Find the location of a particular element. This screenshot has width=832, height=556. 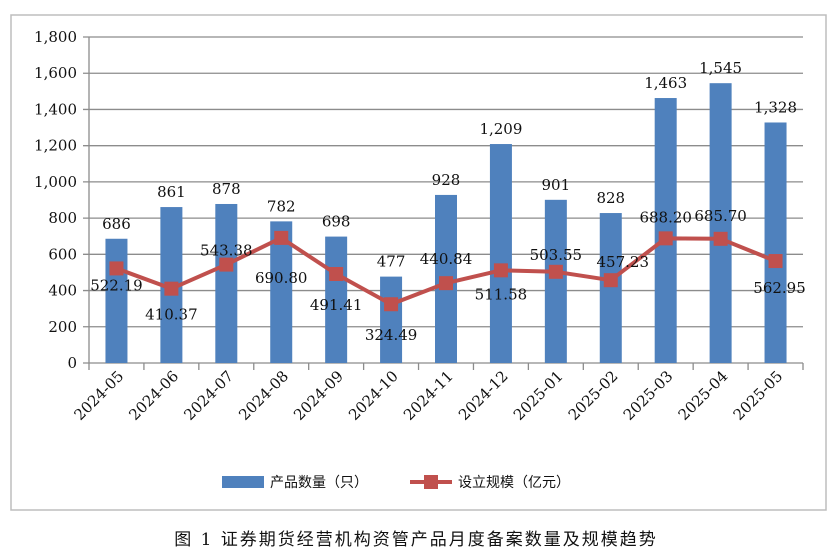

y-tick-label: 800 is located at coordinates (62, 218).